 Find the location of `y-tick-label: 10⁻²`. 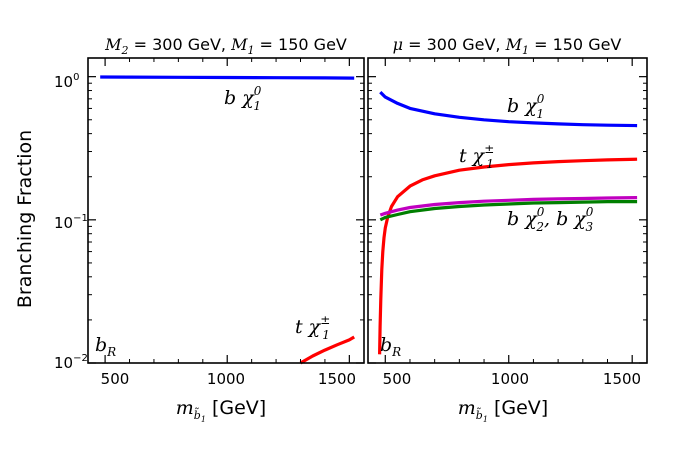

y-tick-label: 10⁻² is located at coordinates (71, 362).